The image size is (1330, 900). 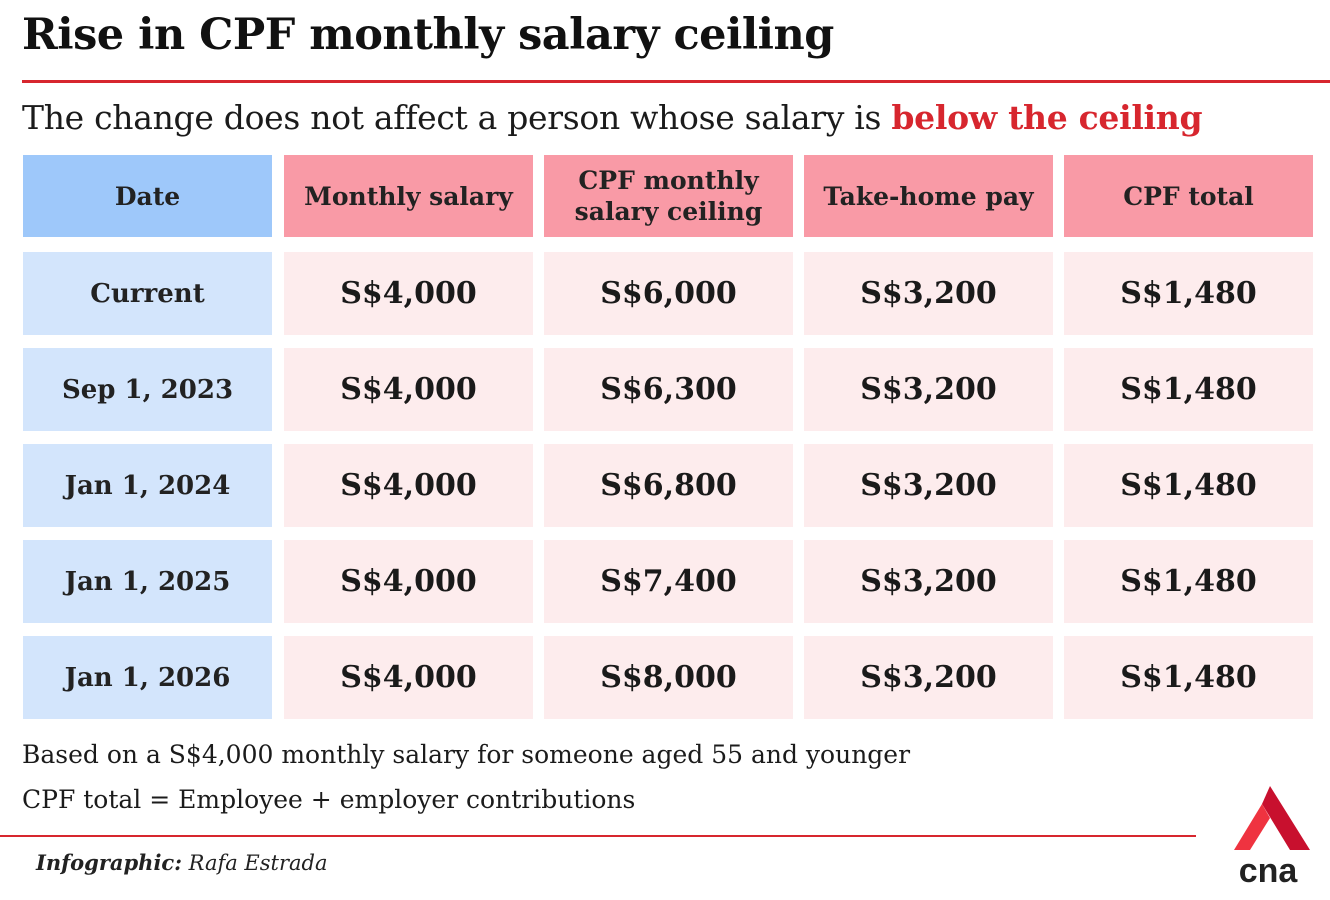 I want to click on column-header: CPF monthly salary ceiling, so click(x=668, y=196).